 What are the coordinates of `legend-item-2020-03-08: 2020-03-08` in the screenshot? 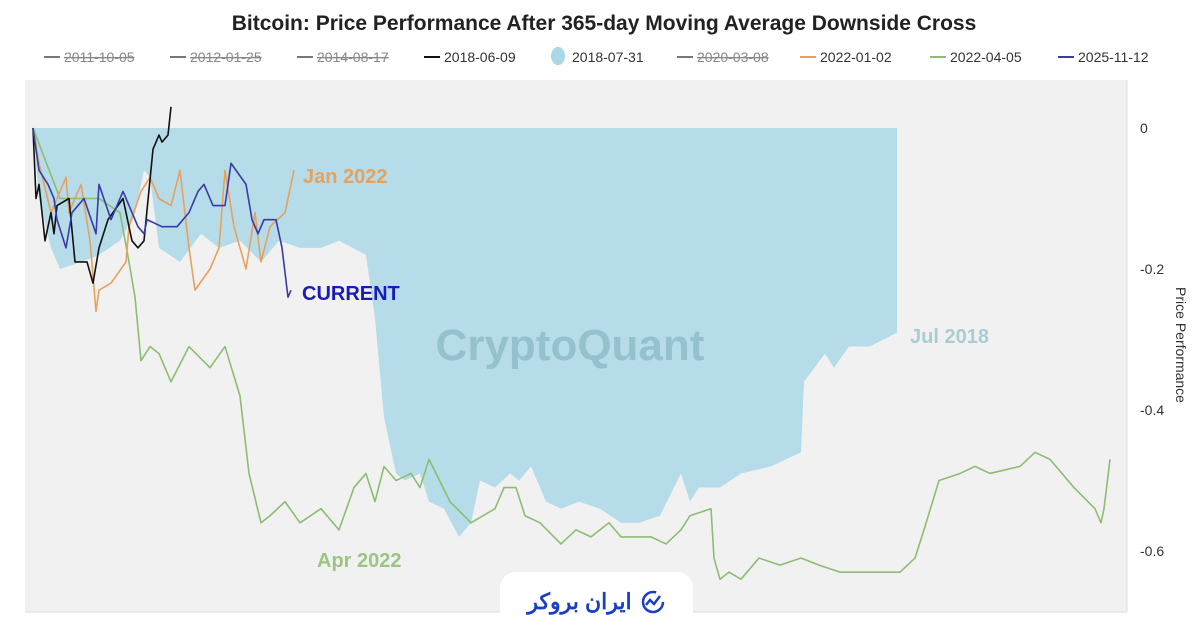 It's located at (723, 57).